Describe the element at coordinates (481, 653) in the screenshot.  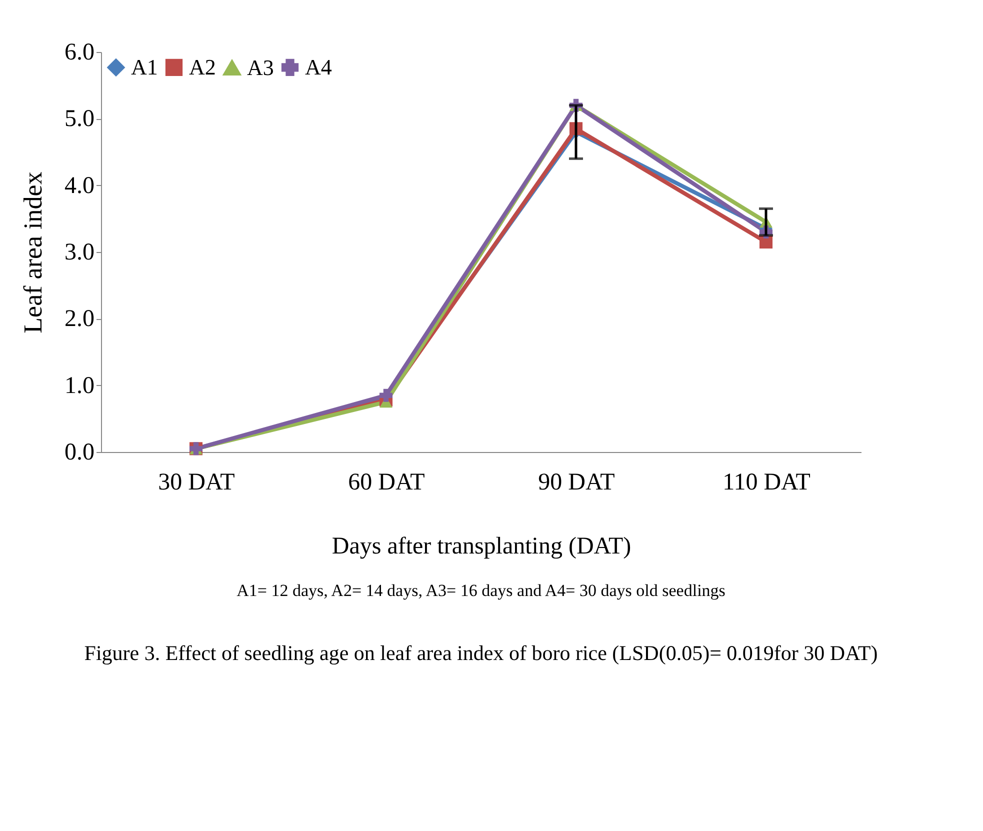
I see `text: Figure 3. Effect of seedling age on leaf area index of boro rice (LSD(0.05)= 0.019for 30 DAT)` at that location.